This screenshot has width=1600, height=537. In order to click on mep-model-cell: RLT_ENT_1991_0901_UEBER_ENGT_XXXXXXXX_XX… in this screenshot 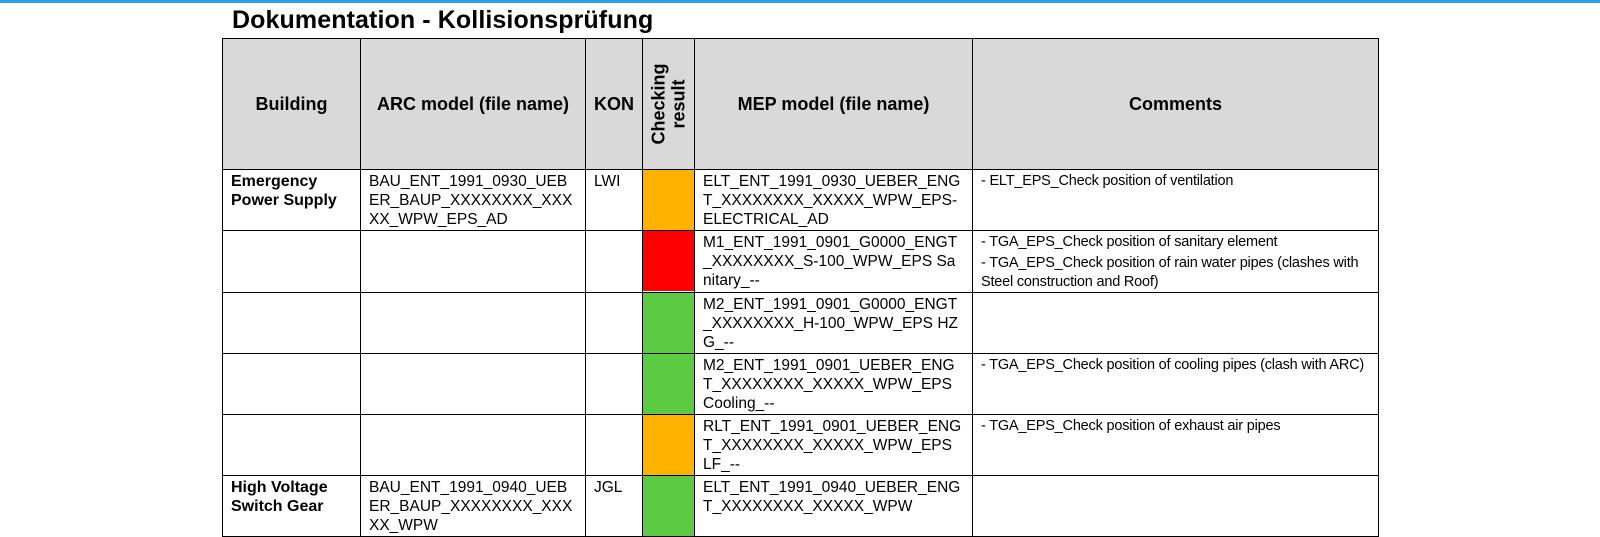, I will do `click(833, 445)`.